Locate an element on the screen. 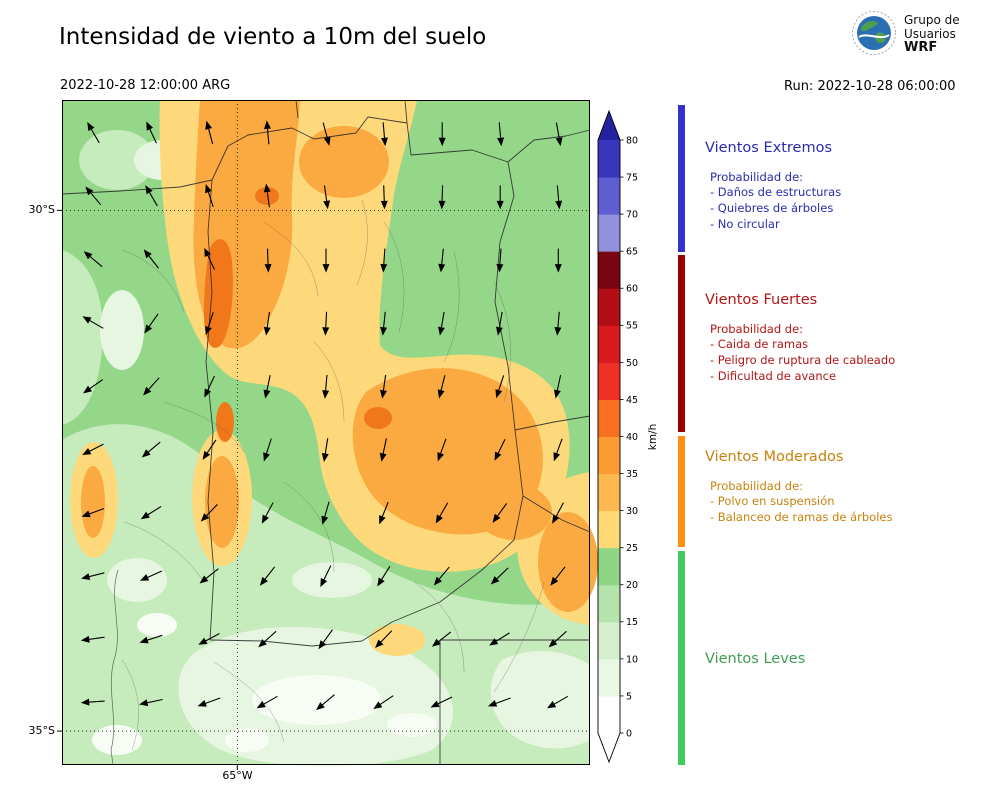 The height and width of the screenshot is (800, 1000). legend-item: - Caida de ramas is located at coordinates (759, 344).